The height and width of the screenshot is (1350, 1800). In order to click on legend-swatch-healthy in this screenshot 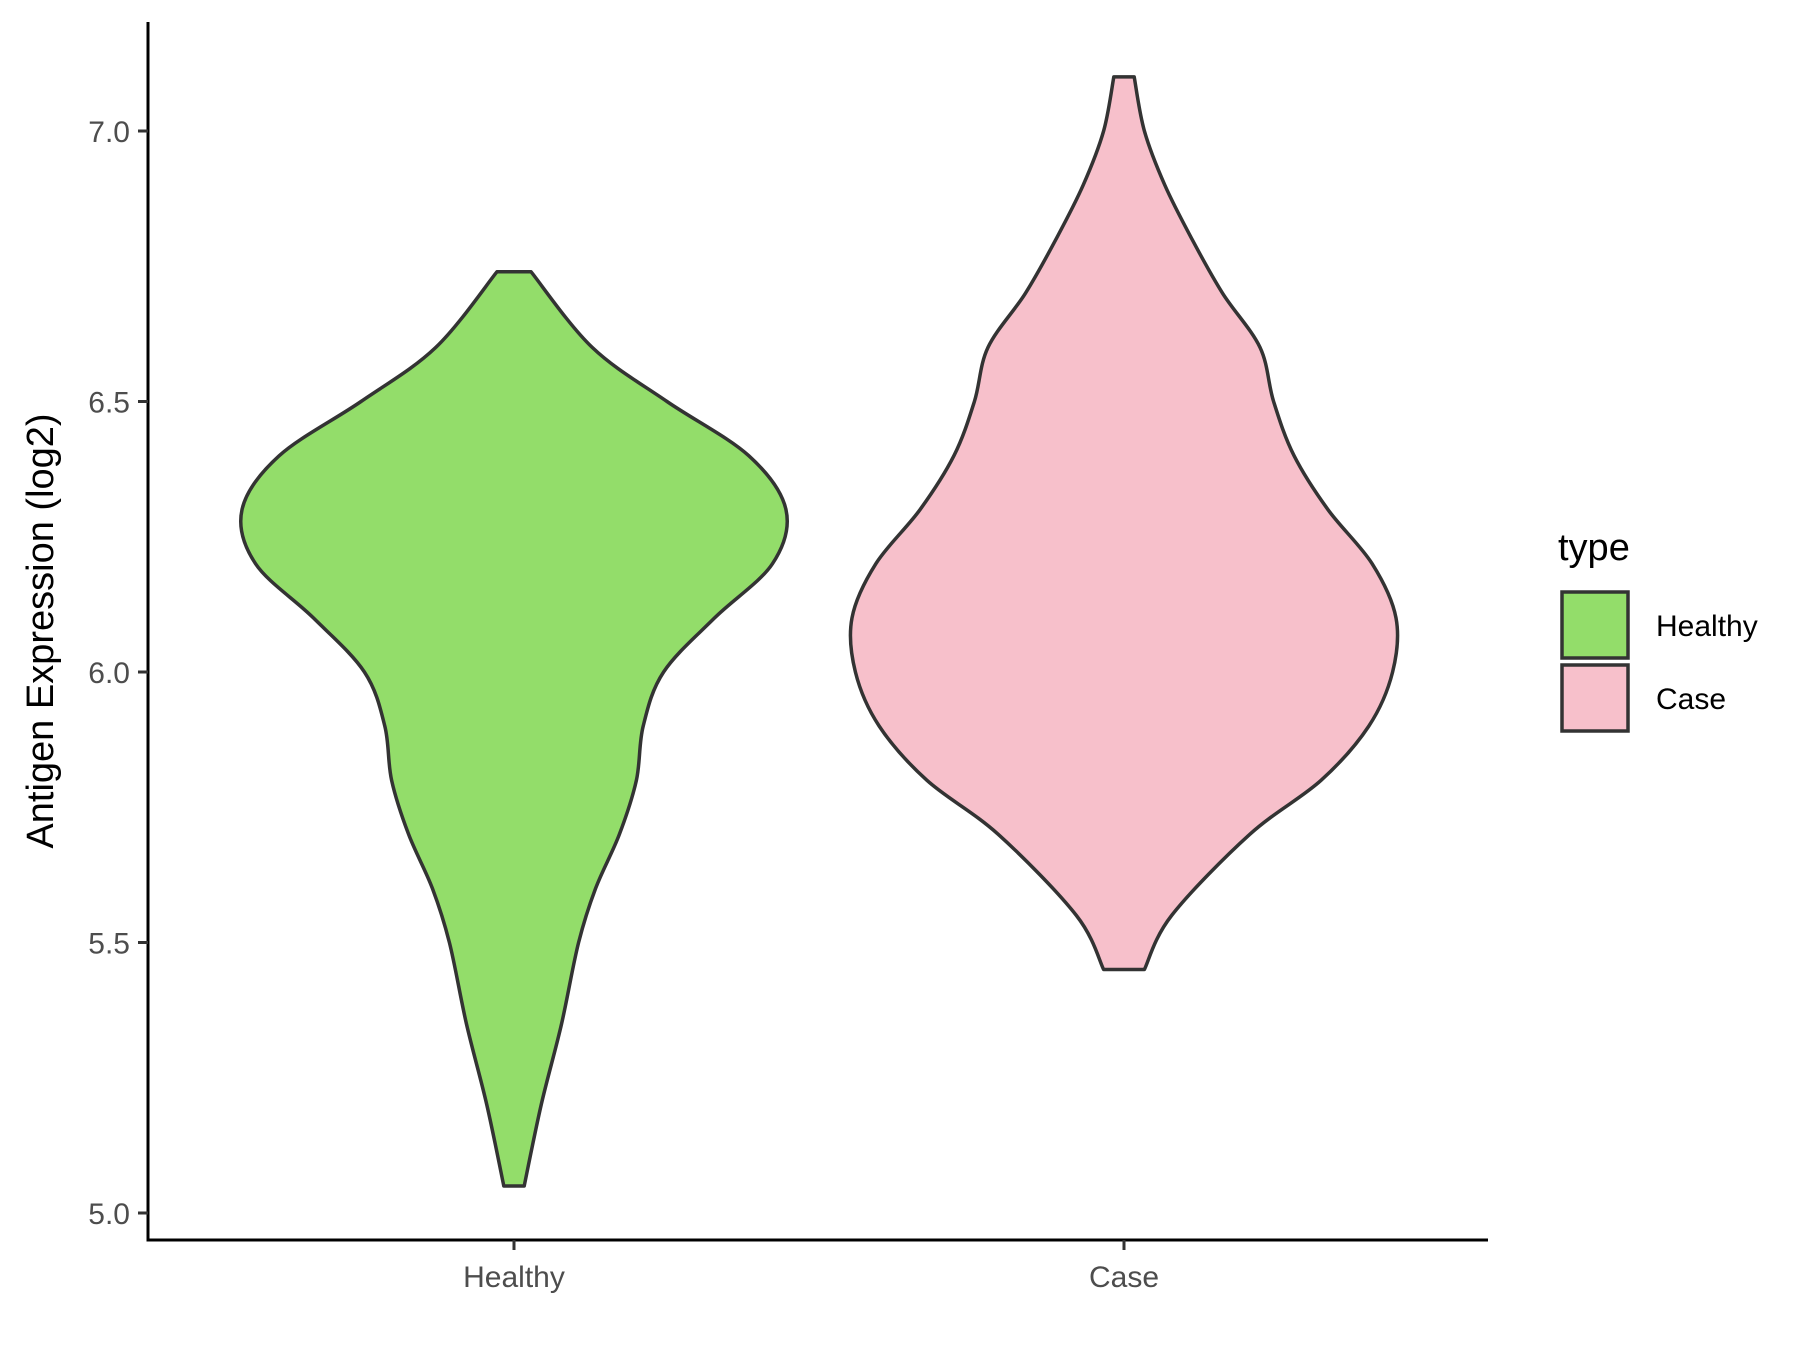, I will do `click(1595, 625)`.